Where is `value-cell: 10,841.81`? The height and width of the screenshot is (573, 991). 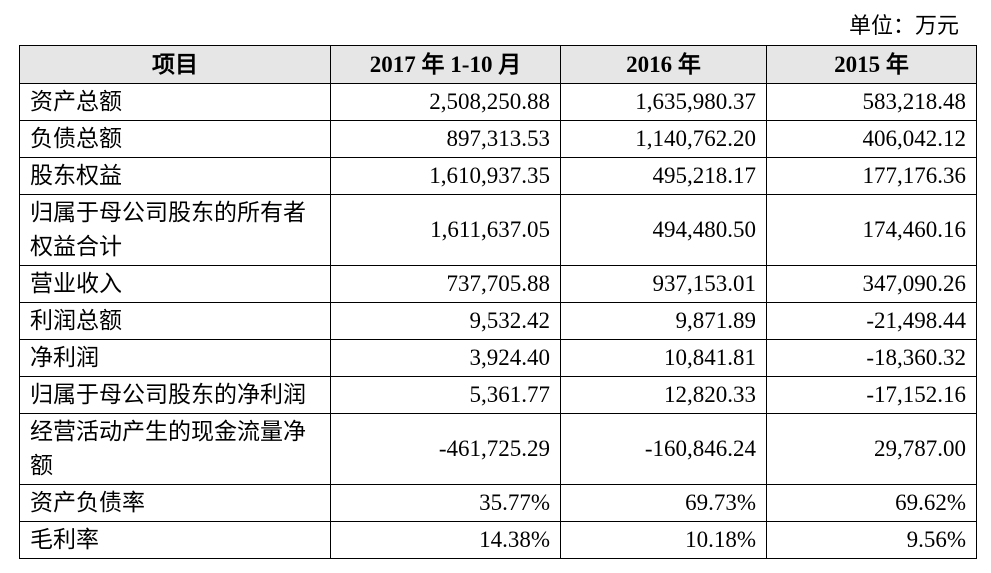 value-cell: 10,841.81 is located at coordinates (663, 358).